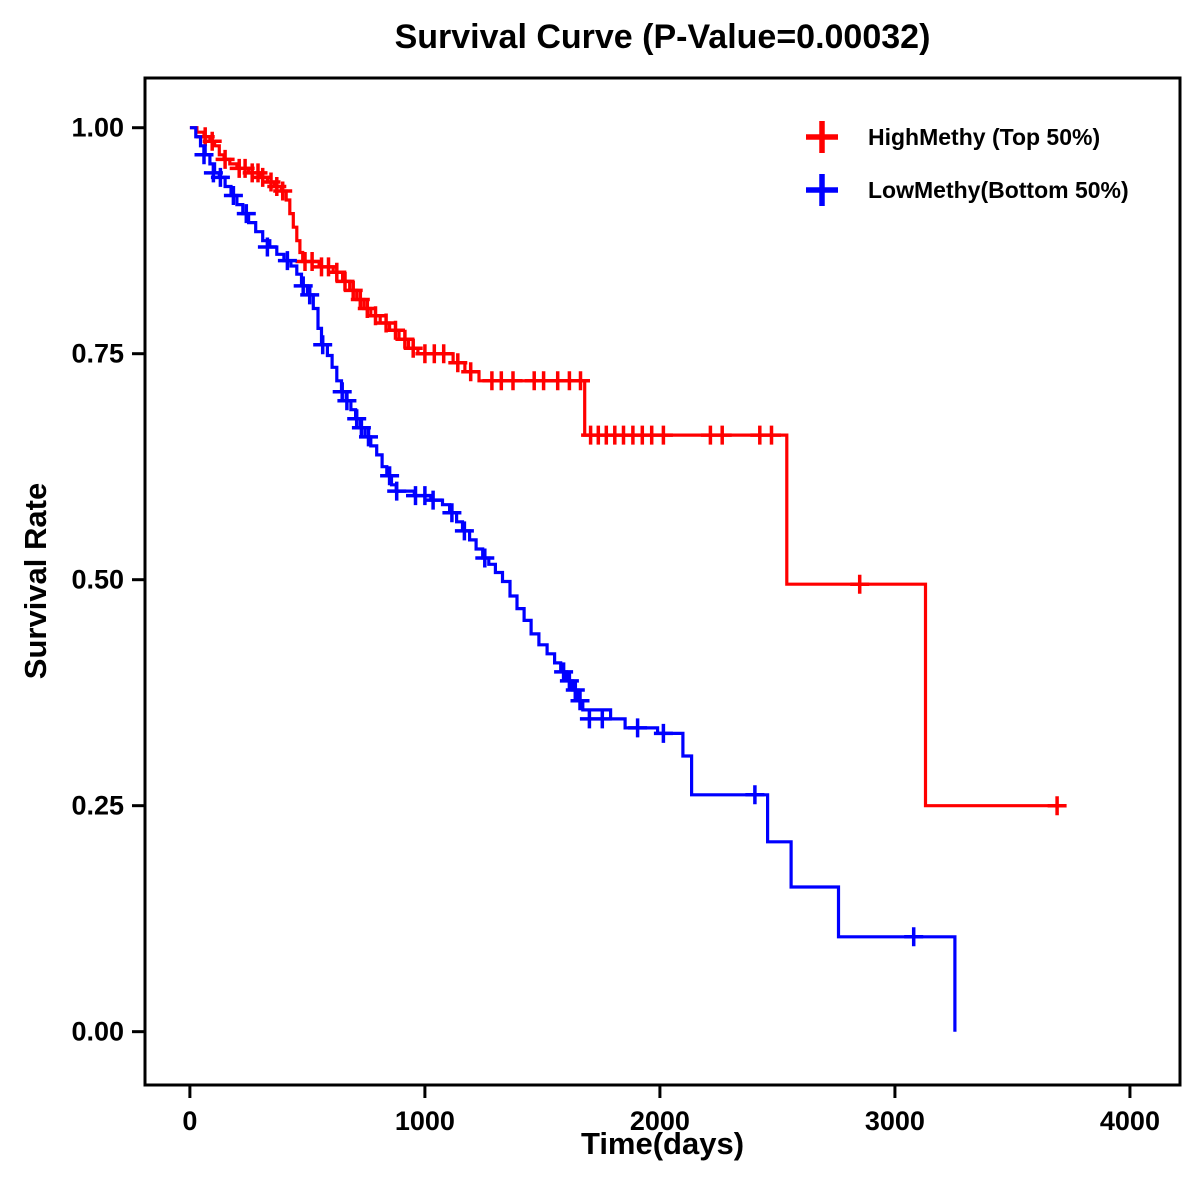 This screenshot has height=1200, width=1200. Describe the element at coordinates (822, 190) in the screenshot. I see `legend-marker-lowmethy` at that location.